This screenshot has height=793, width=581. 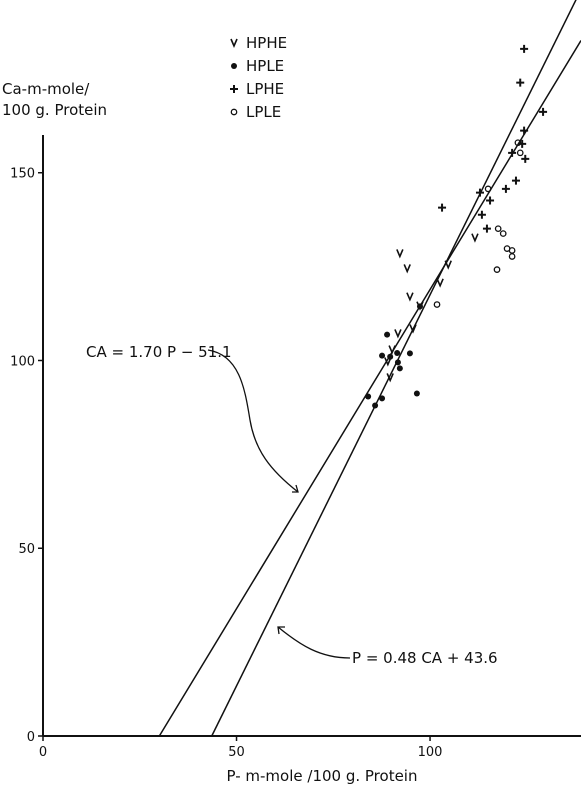 What do you see at coordinates (430, 752) in the screenshot?
I see `x-tick-label: 100` at bounding box center [430, 752].